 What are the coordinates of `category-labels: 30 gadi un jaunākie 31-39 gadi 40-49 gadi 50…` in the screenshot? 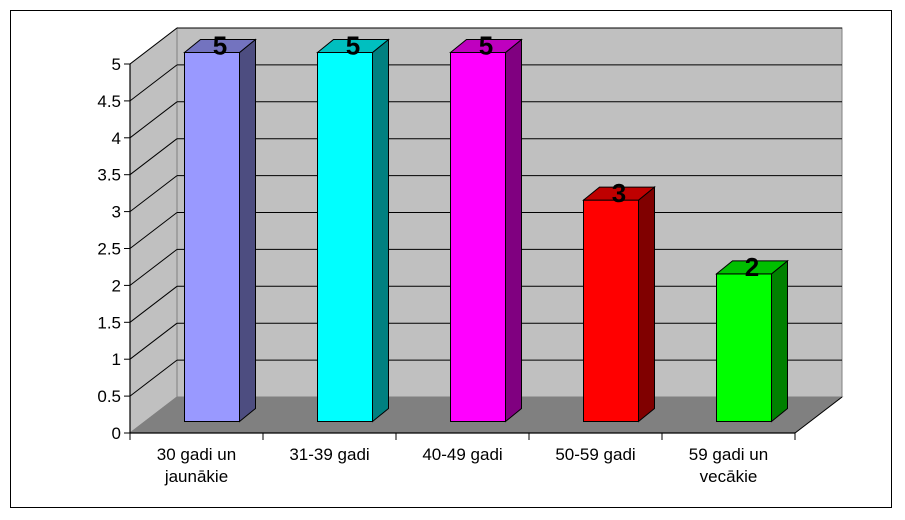 It's located at (462, 465).